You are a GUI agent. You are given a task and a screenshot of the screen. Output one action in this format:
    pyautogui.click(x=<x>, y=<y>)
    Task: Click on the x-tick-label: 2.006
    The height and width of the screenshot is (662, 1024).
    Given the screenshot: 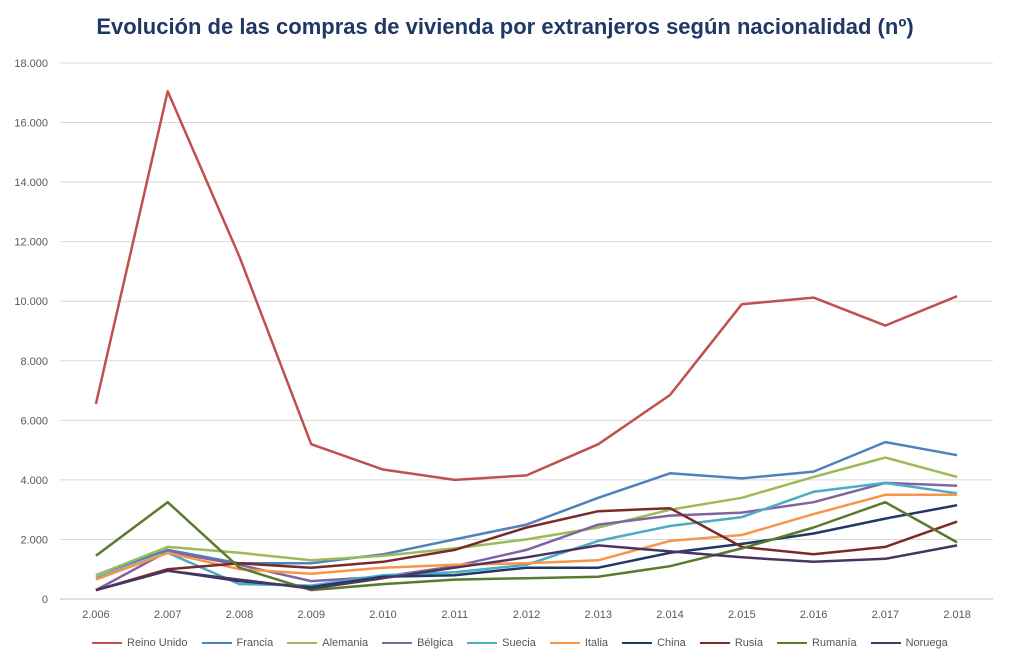 What is the action you would take?
    pyautogui.click(x=96, y=615)
    